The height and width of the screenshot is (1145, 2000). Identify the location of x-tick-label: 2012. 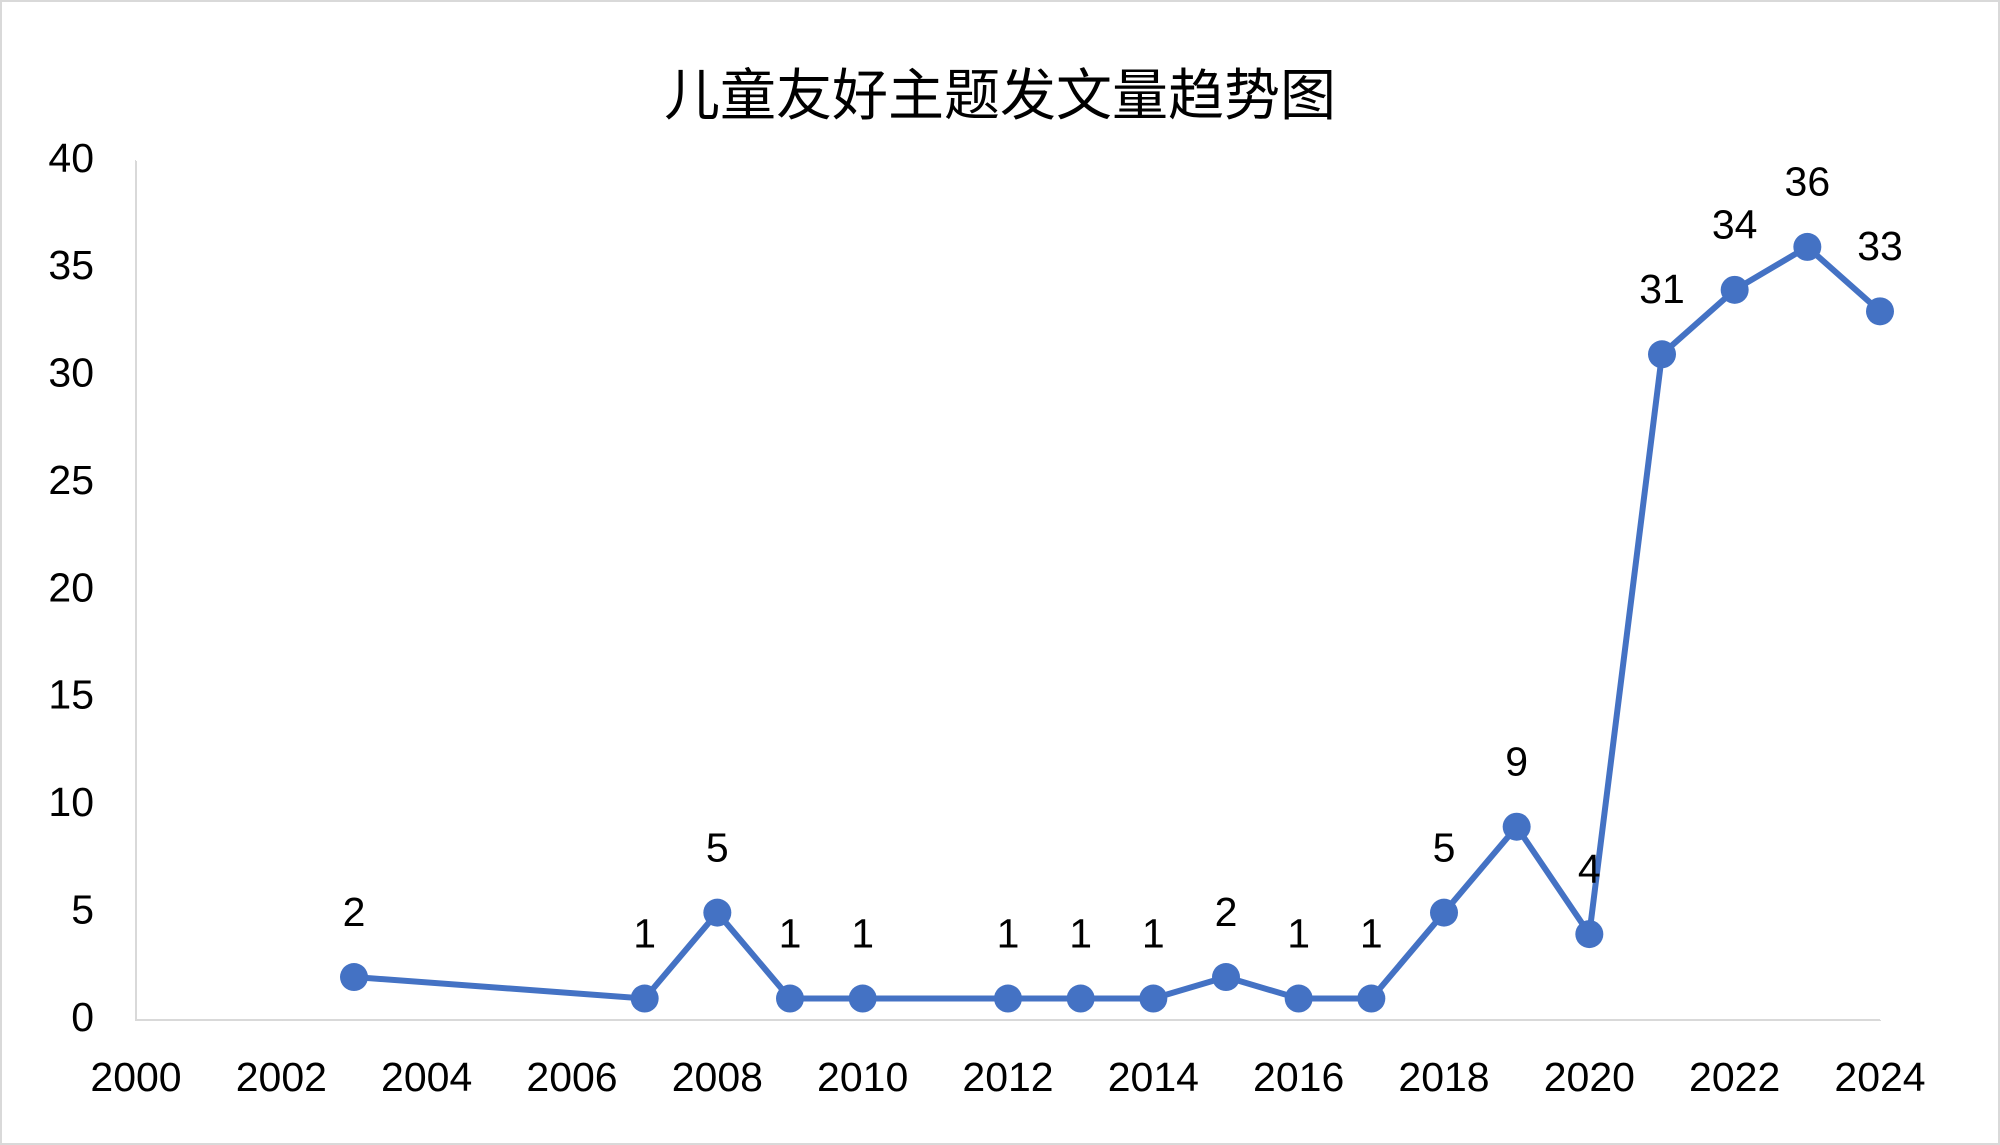
(1007, 1077).